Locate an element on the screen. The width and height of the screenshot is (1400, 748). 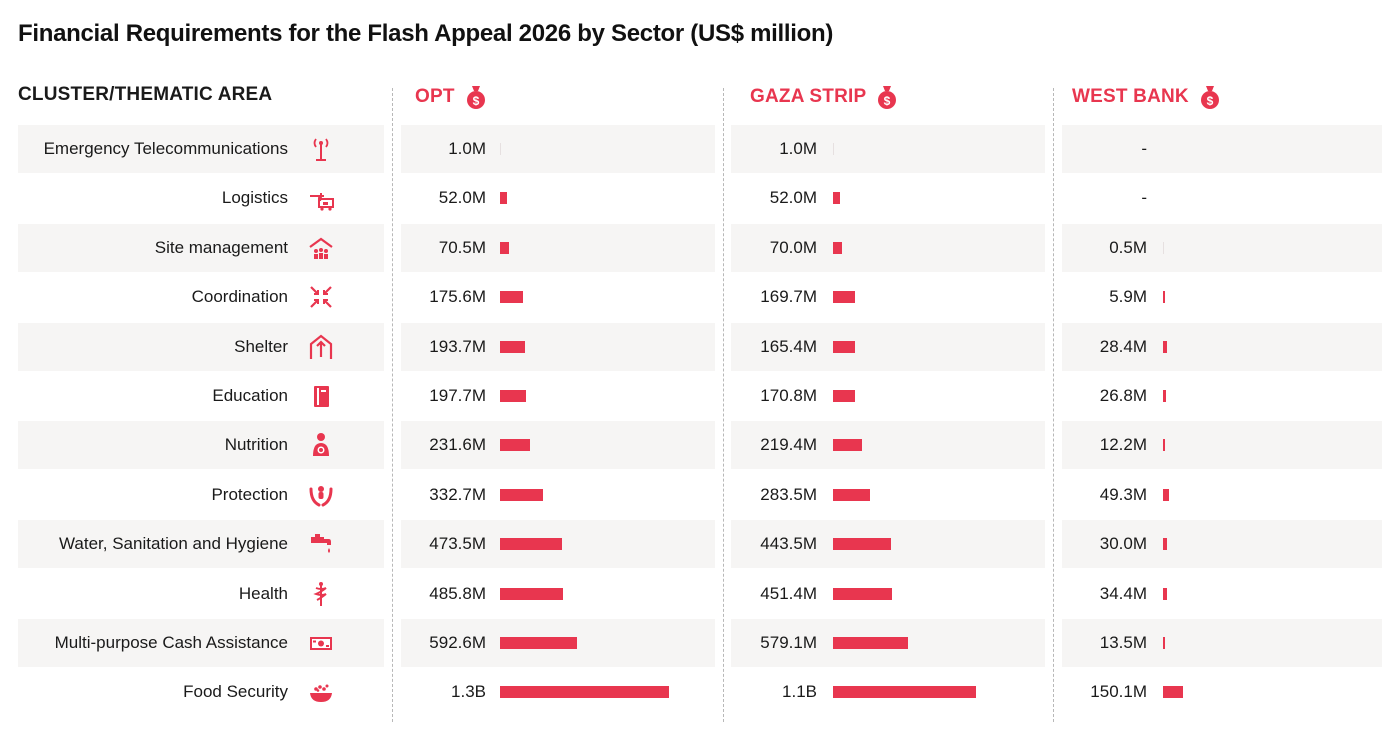
category-label: Shelter is located at coordinates (261, 346).